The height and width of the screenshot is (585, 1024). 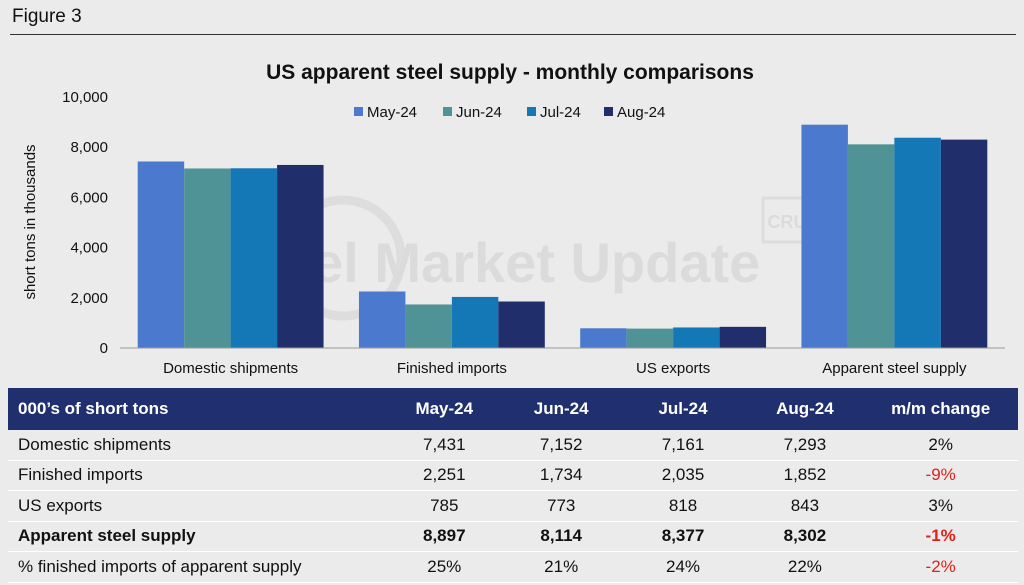 I want to click on change-cell: 2%, so click(x=940, y=445).